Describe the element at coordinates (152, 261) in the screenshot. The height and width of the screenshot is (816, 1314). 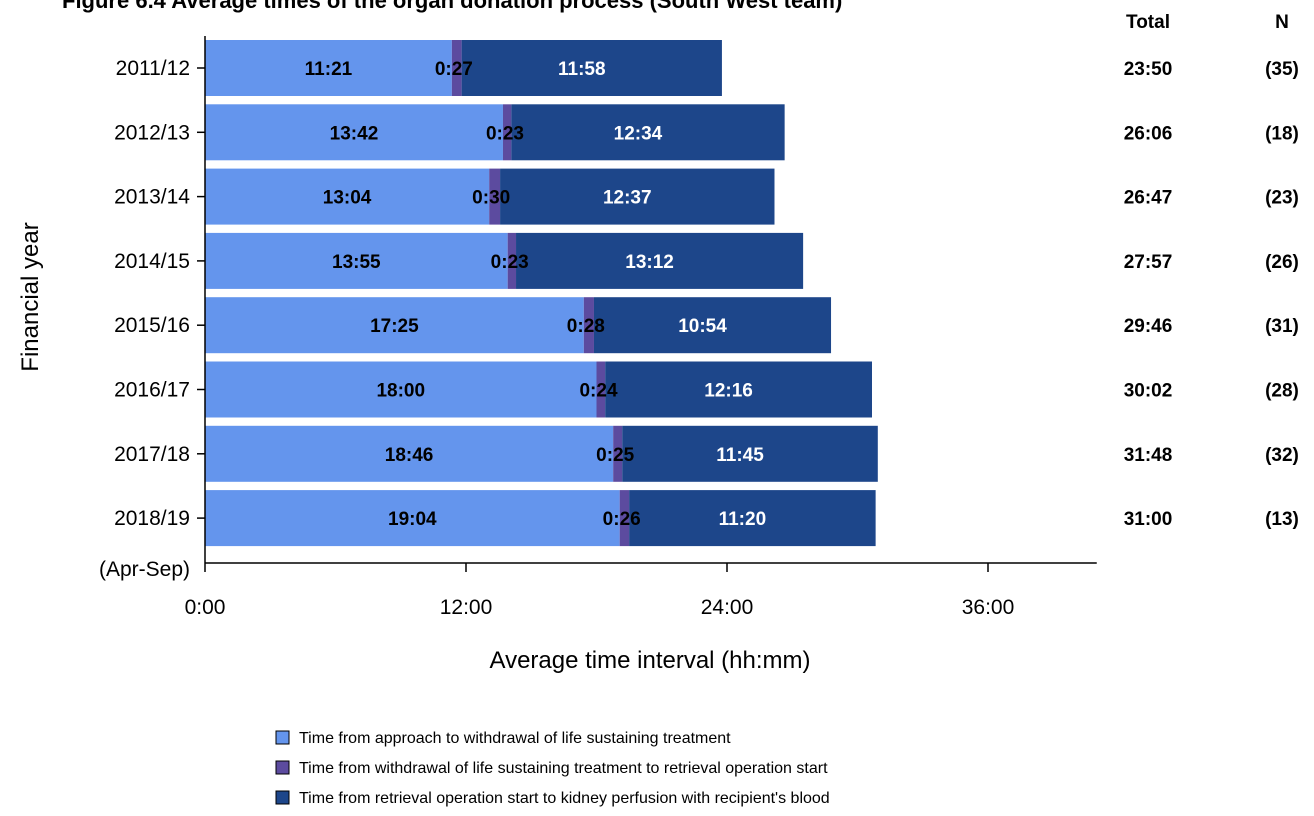
I see `category-label-2014-15: 2014/15` at that location.